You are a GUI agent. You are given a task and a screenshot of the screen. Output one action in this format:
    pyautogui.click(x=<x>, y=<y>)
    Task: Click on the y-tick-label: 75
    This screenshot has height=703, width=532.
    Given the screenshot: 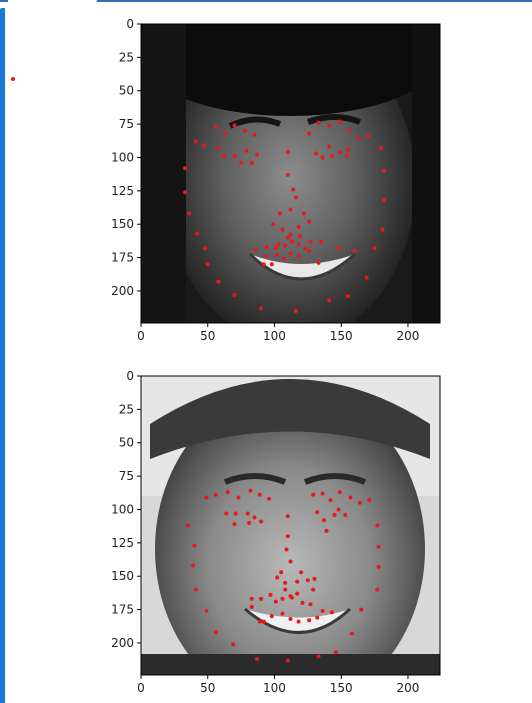 What is the action you would take?
    pyautogui.click(x=126, y=476)
    